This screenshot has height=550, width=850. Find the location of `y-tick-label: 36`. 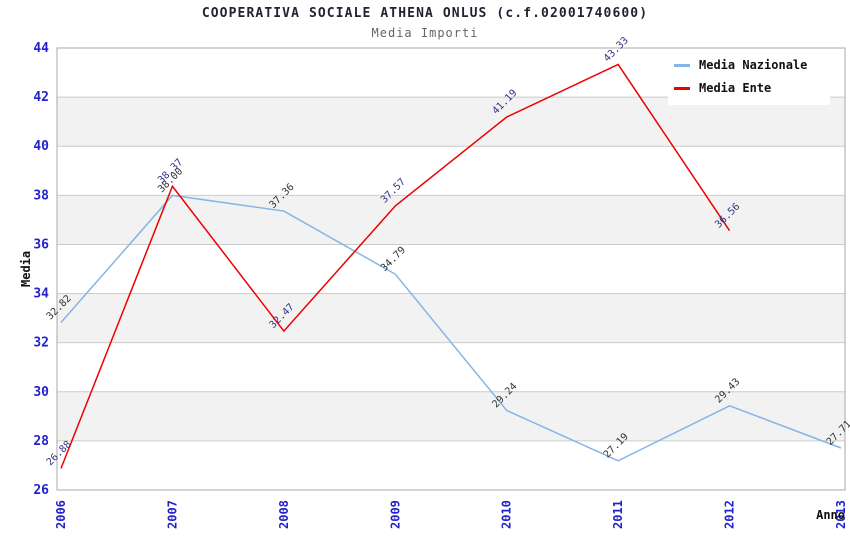

y-tick-label: 36 is located at coordinates (41, 244).